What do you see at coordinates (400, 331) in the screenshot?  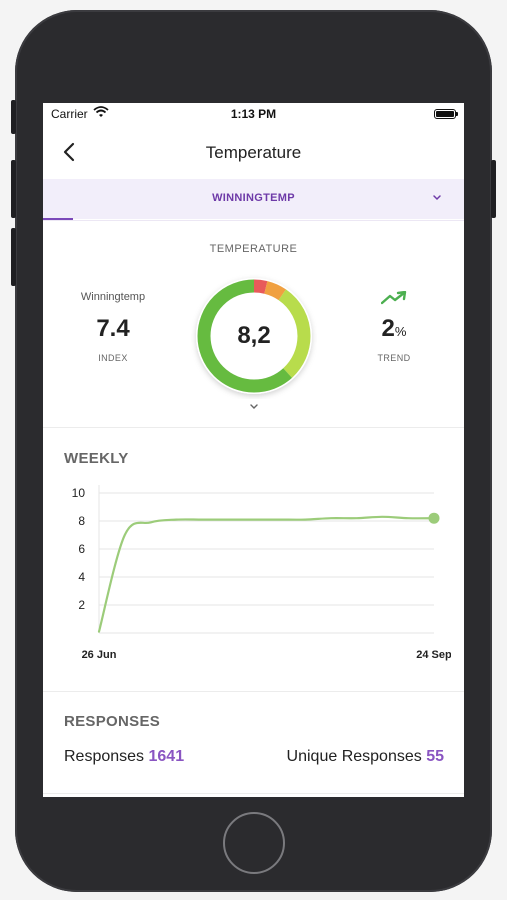 I see `trend-unit: %` at bounding box center [400, 331].